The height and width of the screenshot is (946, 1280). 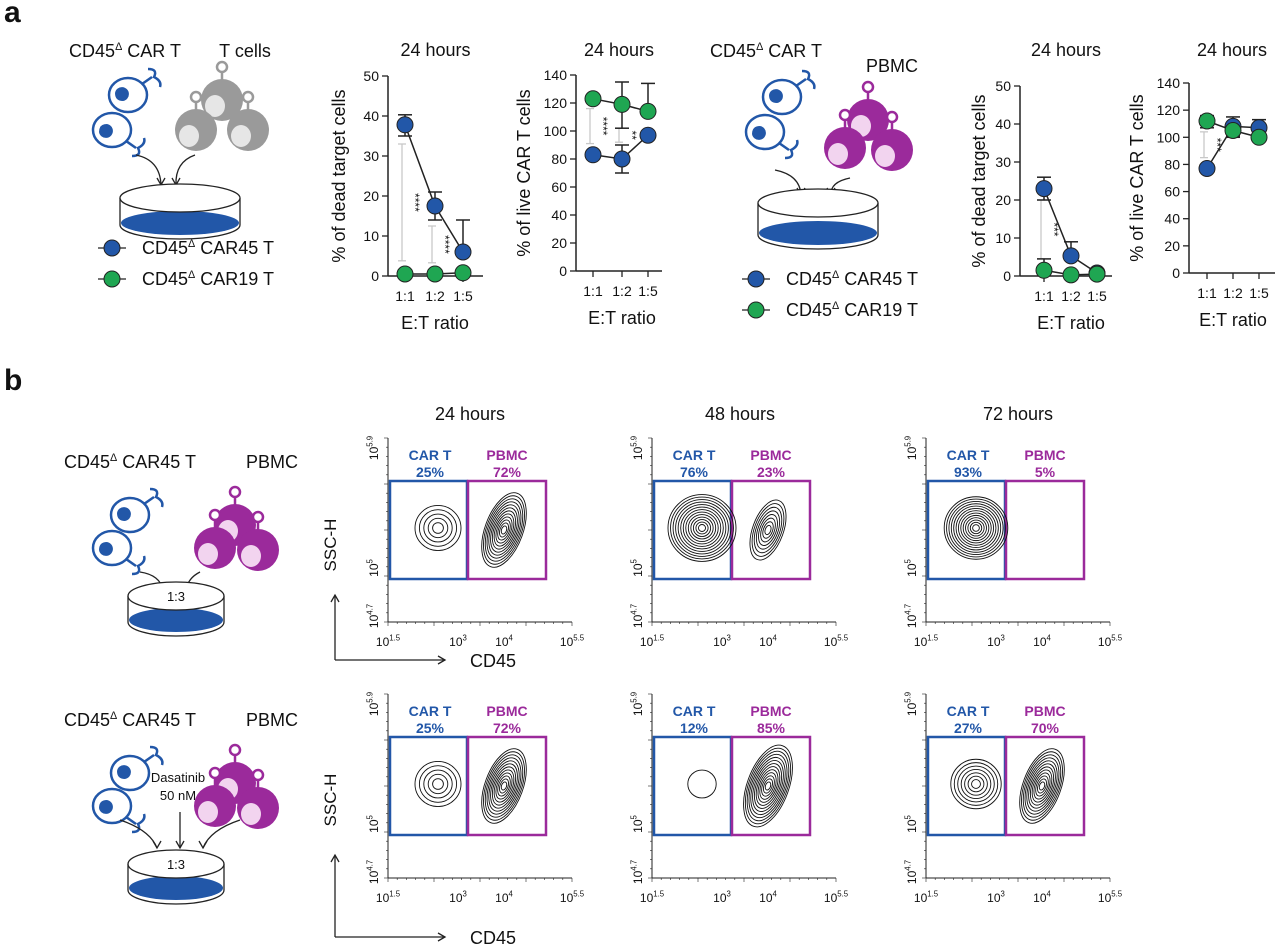 I want to click on pbmc-percentage: 23%, so click(x=771, y=472).